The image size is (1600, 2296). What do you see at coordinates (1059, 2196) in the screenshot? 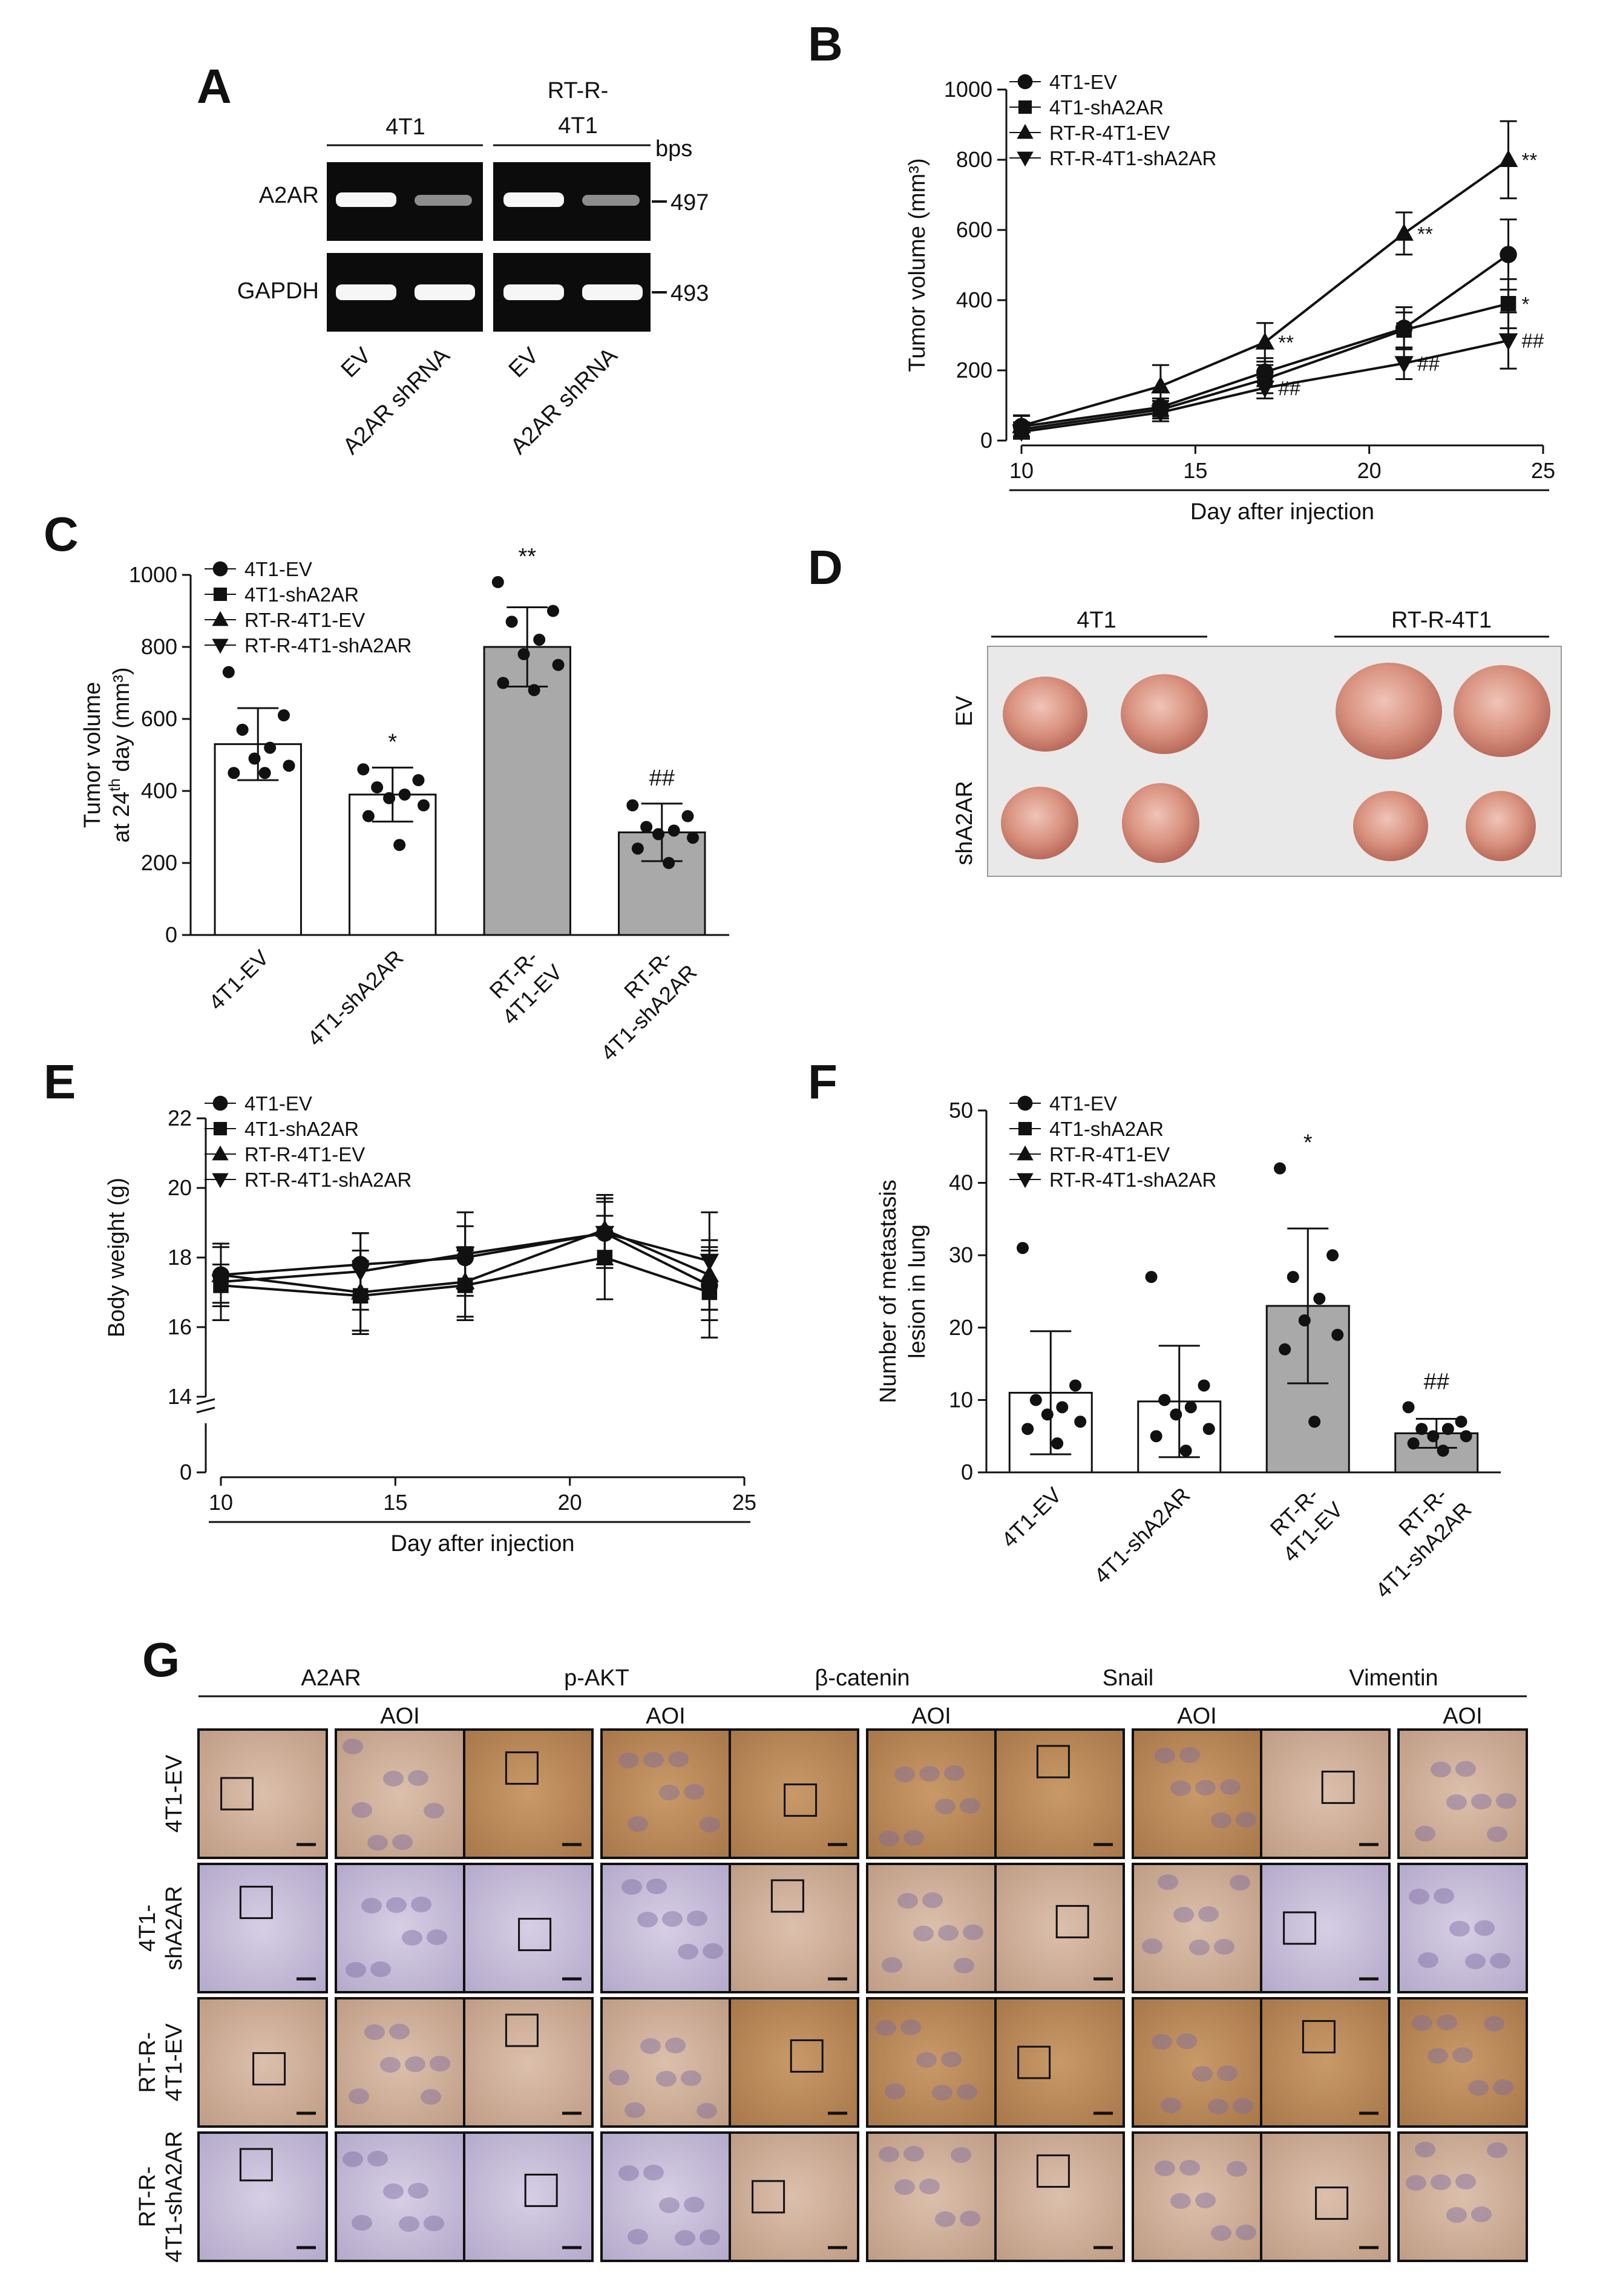
I see `ihc-tile-r3-c3` at bounding box center [1059, 2196].